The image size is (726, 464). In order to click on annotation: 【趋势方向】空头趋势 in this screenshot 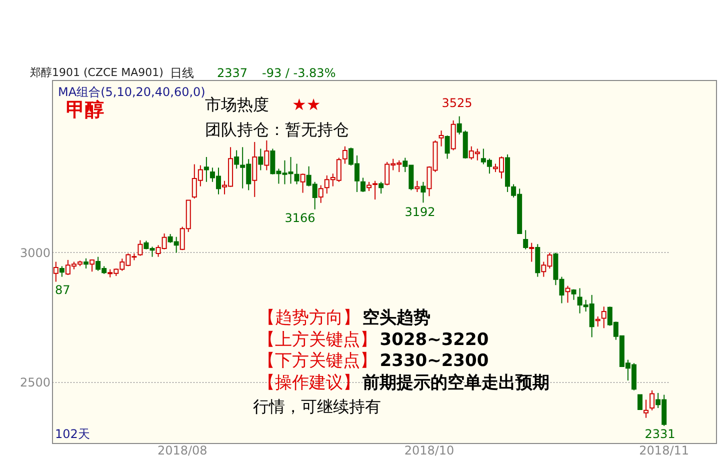, I will do `click(344, 318)`.